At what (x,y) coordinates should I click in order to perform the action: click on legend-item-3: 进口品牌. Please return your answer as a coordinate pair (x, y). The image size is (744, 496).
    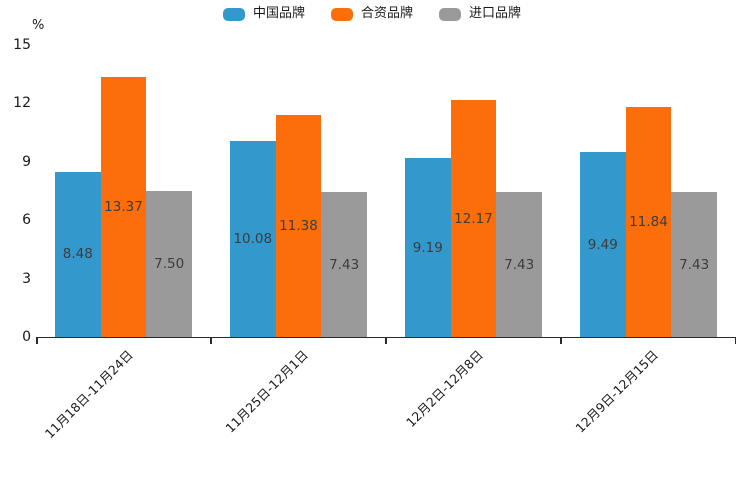
    Looking at the image, I should click on (480, 14).